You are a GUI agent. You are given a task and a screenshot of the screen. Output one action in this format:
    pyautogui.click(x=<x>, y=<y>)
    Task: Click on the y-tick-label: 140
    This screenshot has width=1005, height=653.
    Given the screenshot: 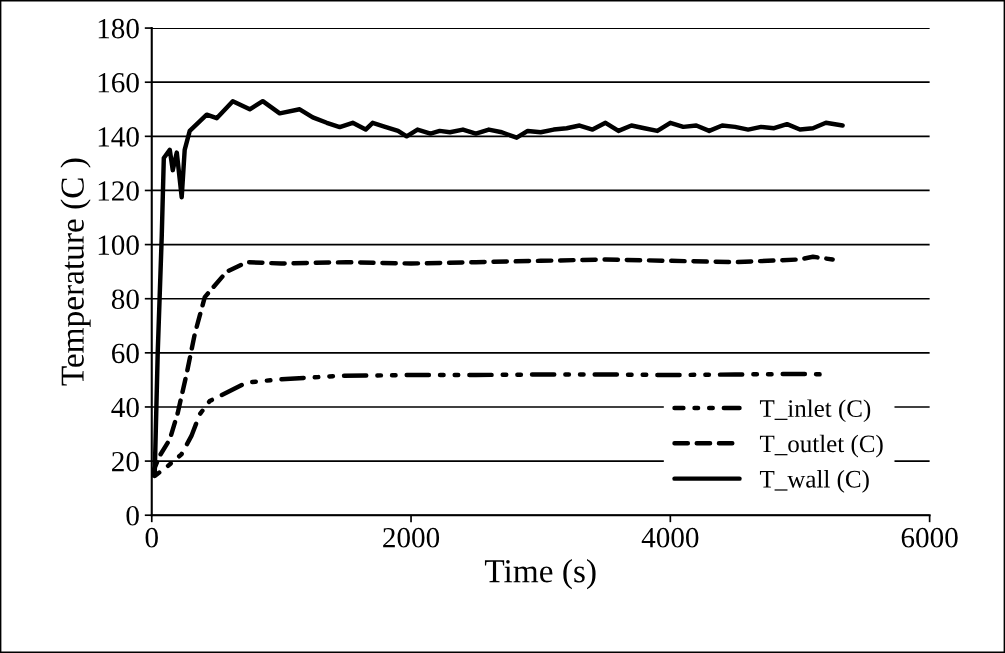 What is the action you would take?
    pyautogui.click(x=118, y=137)
    